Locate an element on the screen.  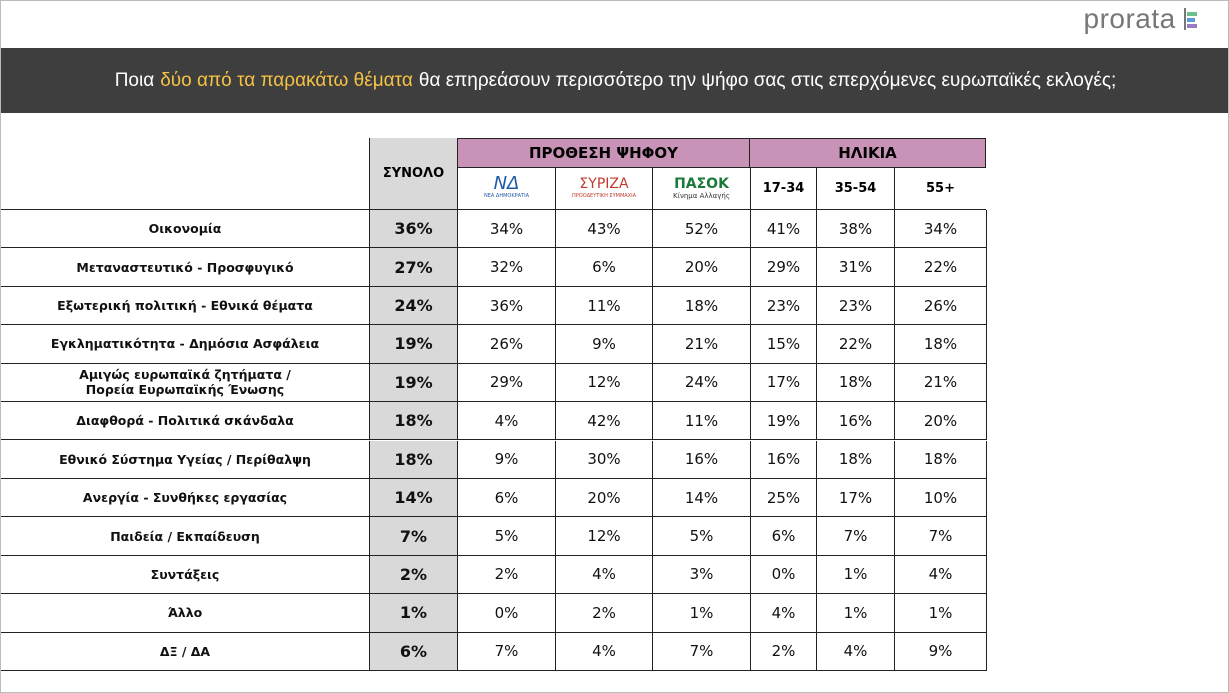
value-cell: 21% is located at coordinates (940, 383).